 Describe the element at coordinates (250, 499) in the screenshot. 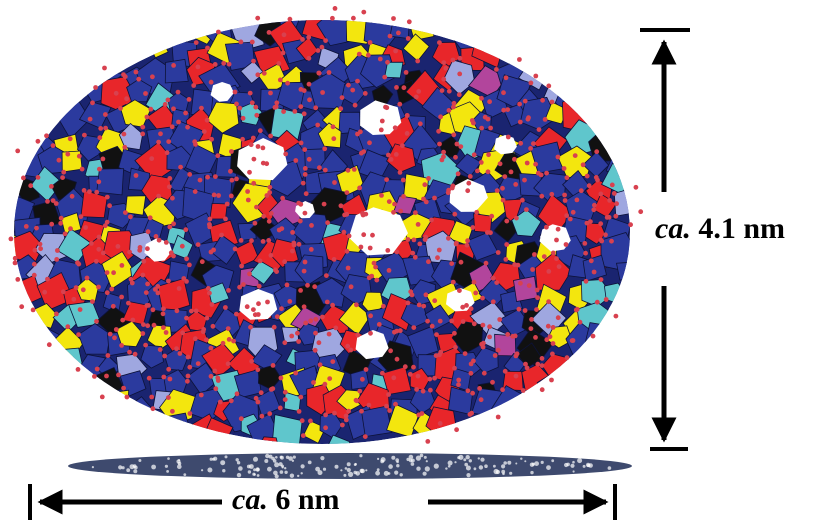

I see `width-prefix: ca.` at that location.